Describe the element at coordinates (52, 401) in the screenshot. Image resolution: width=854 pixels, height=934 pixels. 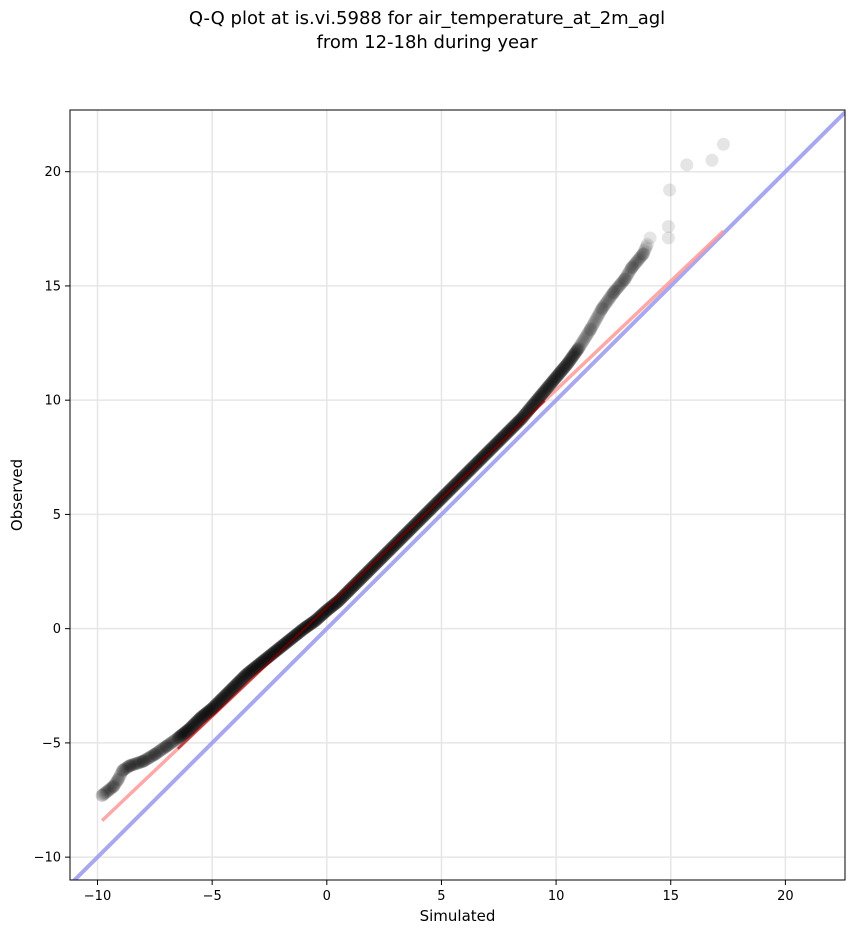
I see `y-tick-label: 10` at that location.